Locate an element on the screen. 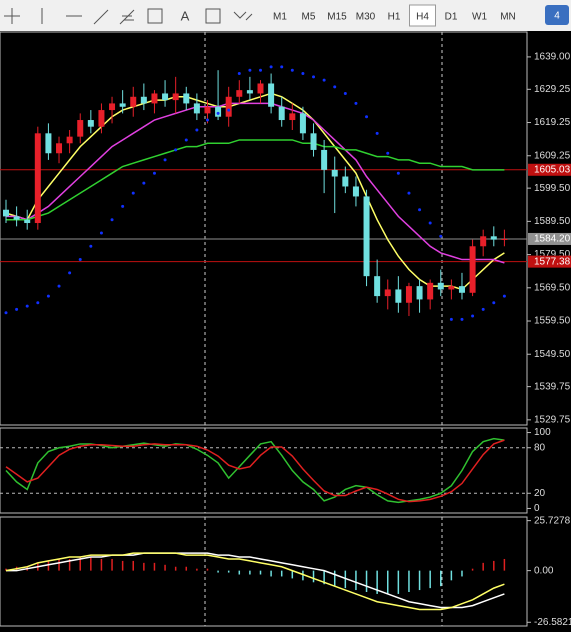 The height and width of the screenshot is (632, 571). y-tick-label: 1629.25 is located at coordinates (552, 89).